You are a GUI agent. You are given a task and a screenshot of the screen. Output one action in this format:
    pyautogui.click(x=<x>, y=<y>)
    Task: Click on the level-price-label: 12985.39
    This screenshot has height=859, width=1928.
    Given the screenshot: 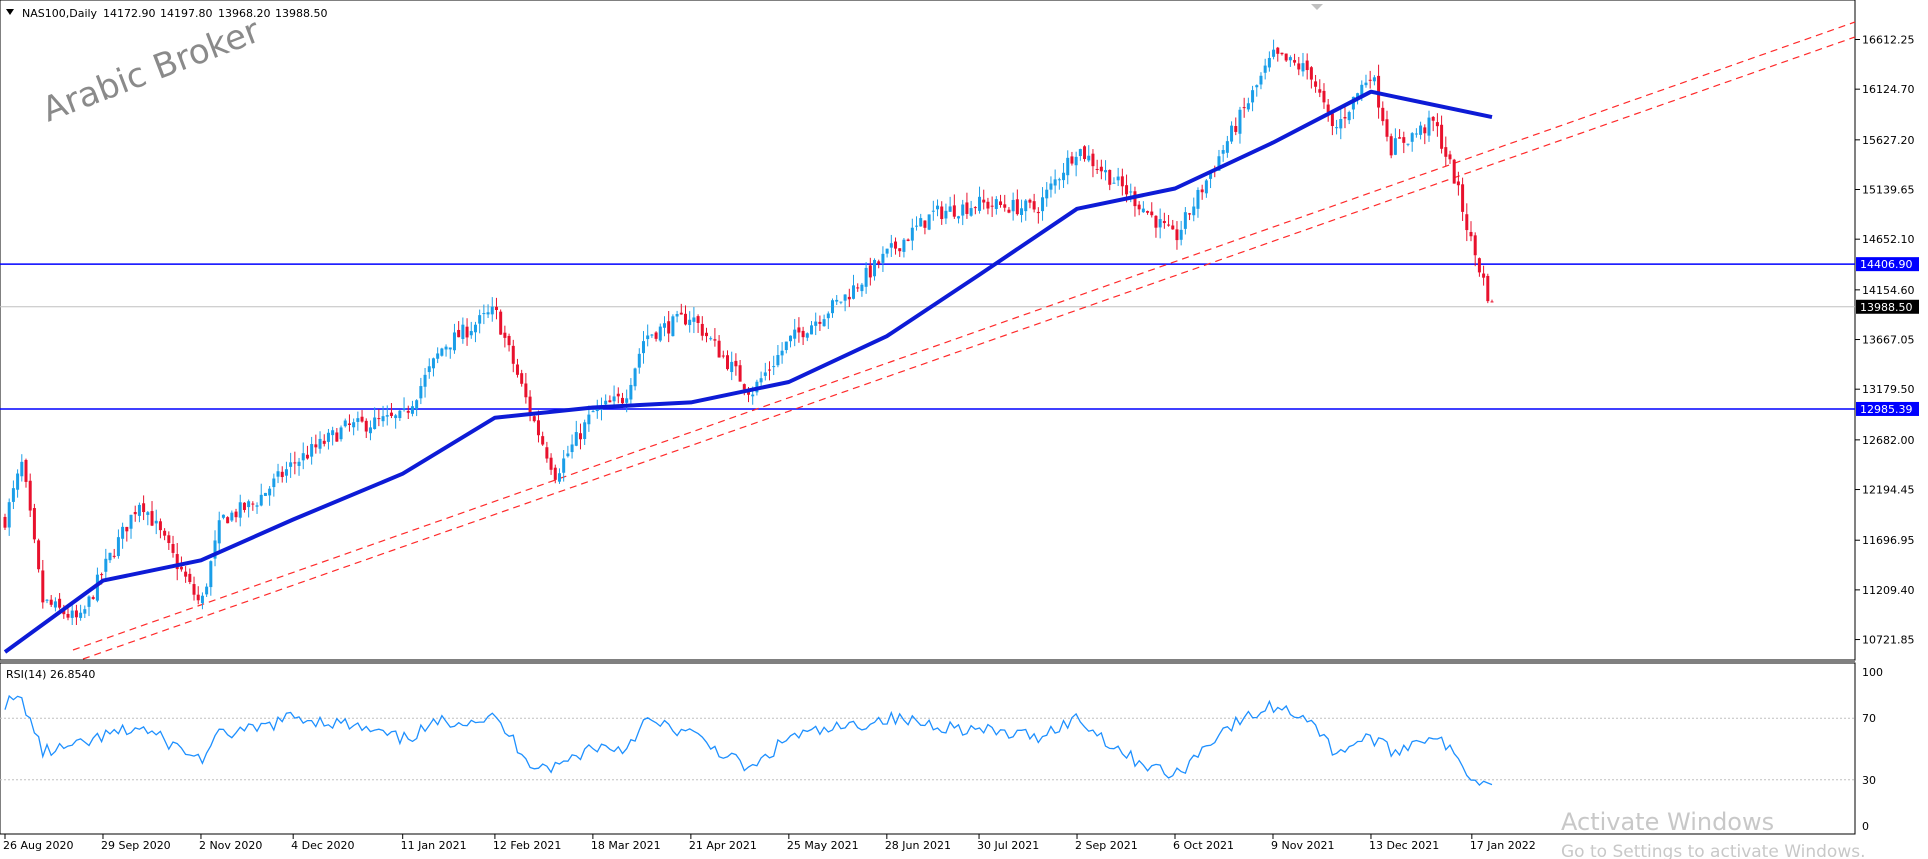 What is the action you would take?
    pyautogui.click(x=1886, y=409)
    